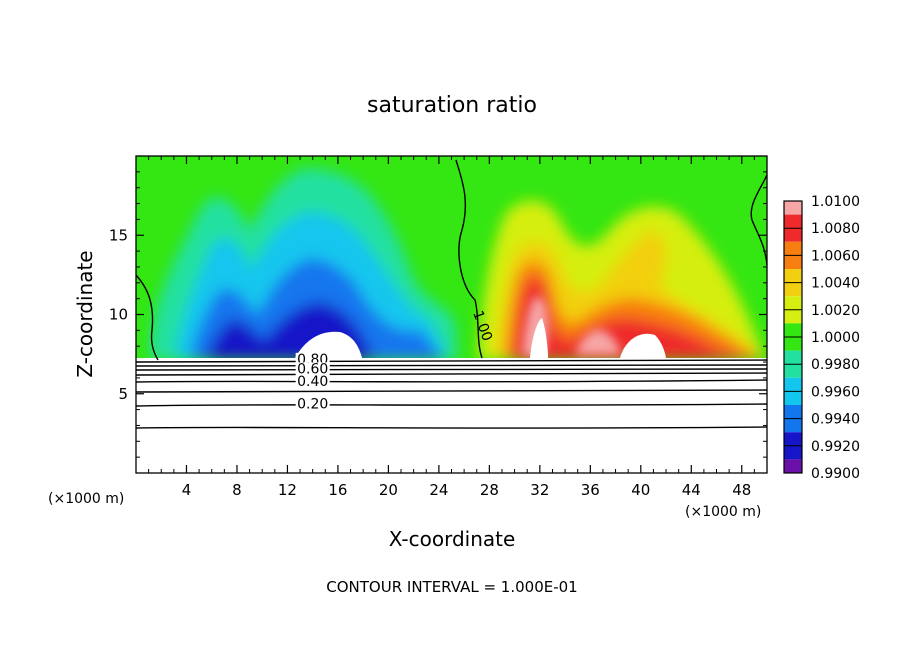 The image size is (904, 654). What do you see at coordinates (118, 235) in the screenshot?
I see `y-tick-label: 15` at bounding box center [118, 235].